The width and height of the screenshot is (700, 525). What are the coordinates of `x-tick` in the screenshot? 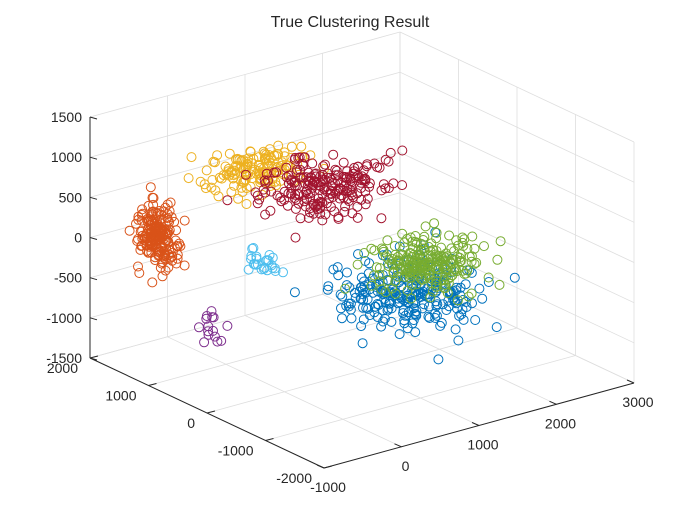 It's located at (630, 381).